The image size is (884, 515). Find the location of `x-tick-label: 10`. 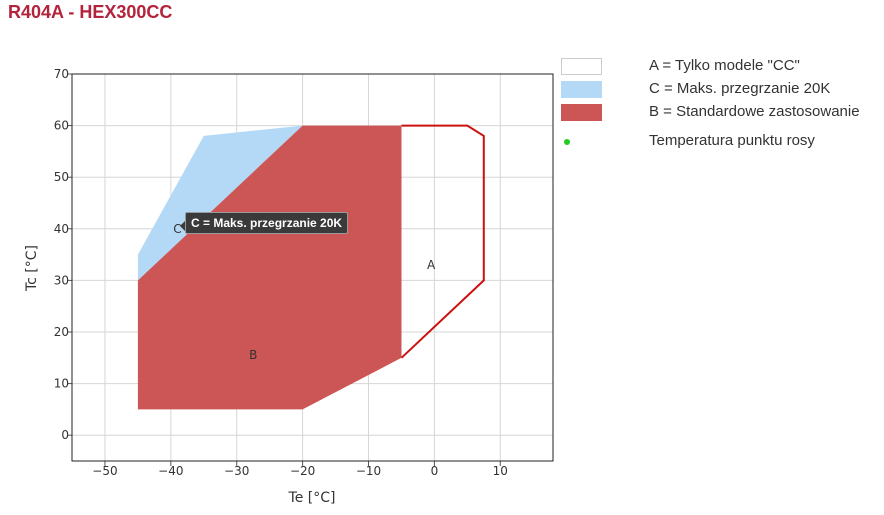

x-tick-label: 10 is located at coordinates (500, 471).